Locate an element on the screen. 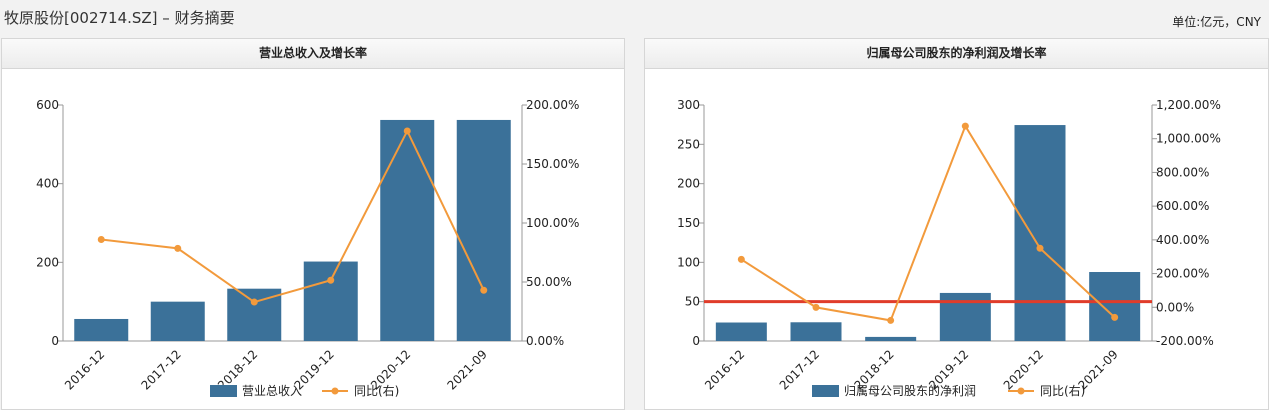  legend-bar-label: 营业总收入 is located at coordinates (272, 391).